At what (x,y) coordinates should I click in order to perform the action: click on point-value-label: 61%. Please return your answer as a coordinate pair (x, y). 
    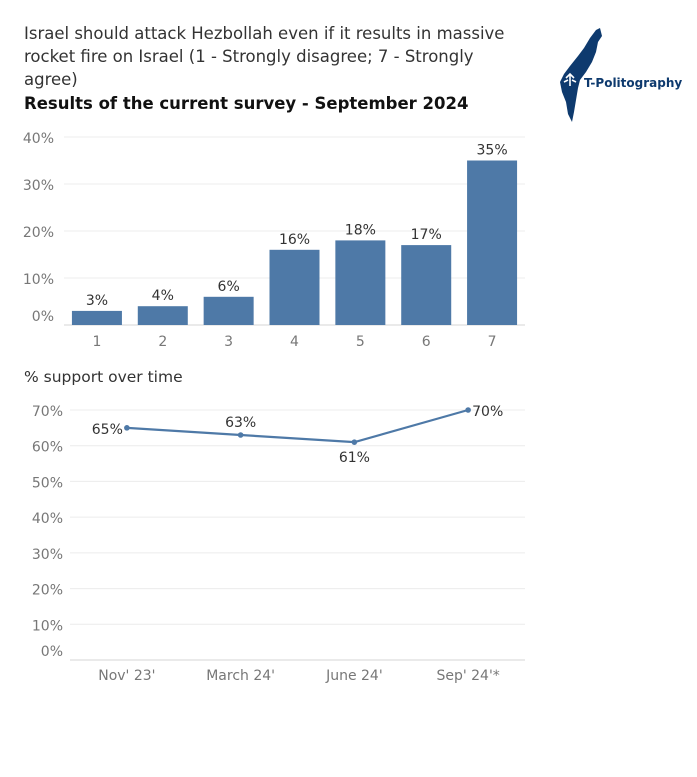
    Looking at the image, I should click on (354, 458).